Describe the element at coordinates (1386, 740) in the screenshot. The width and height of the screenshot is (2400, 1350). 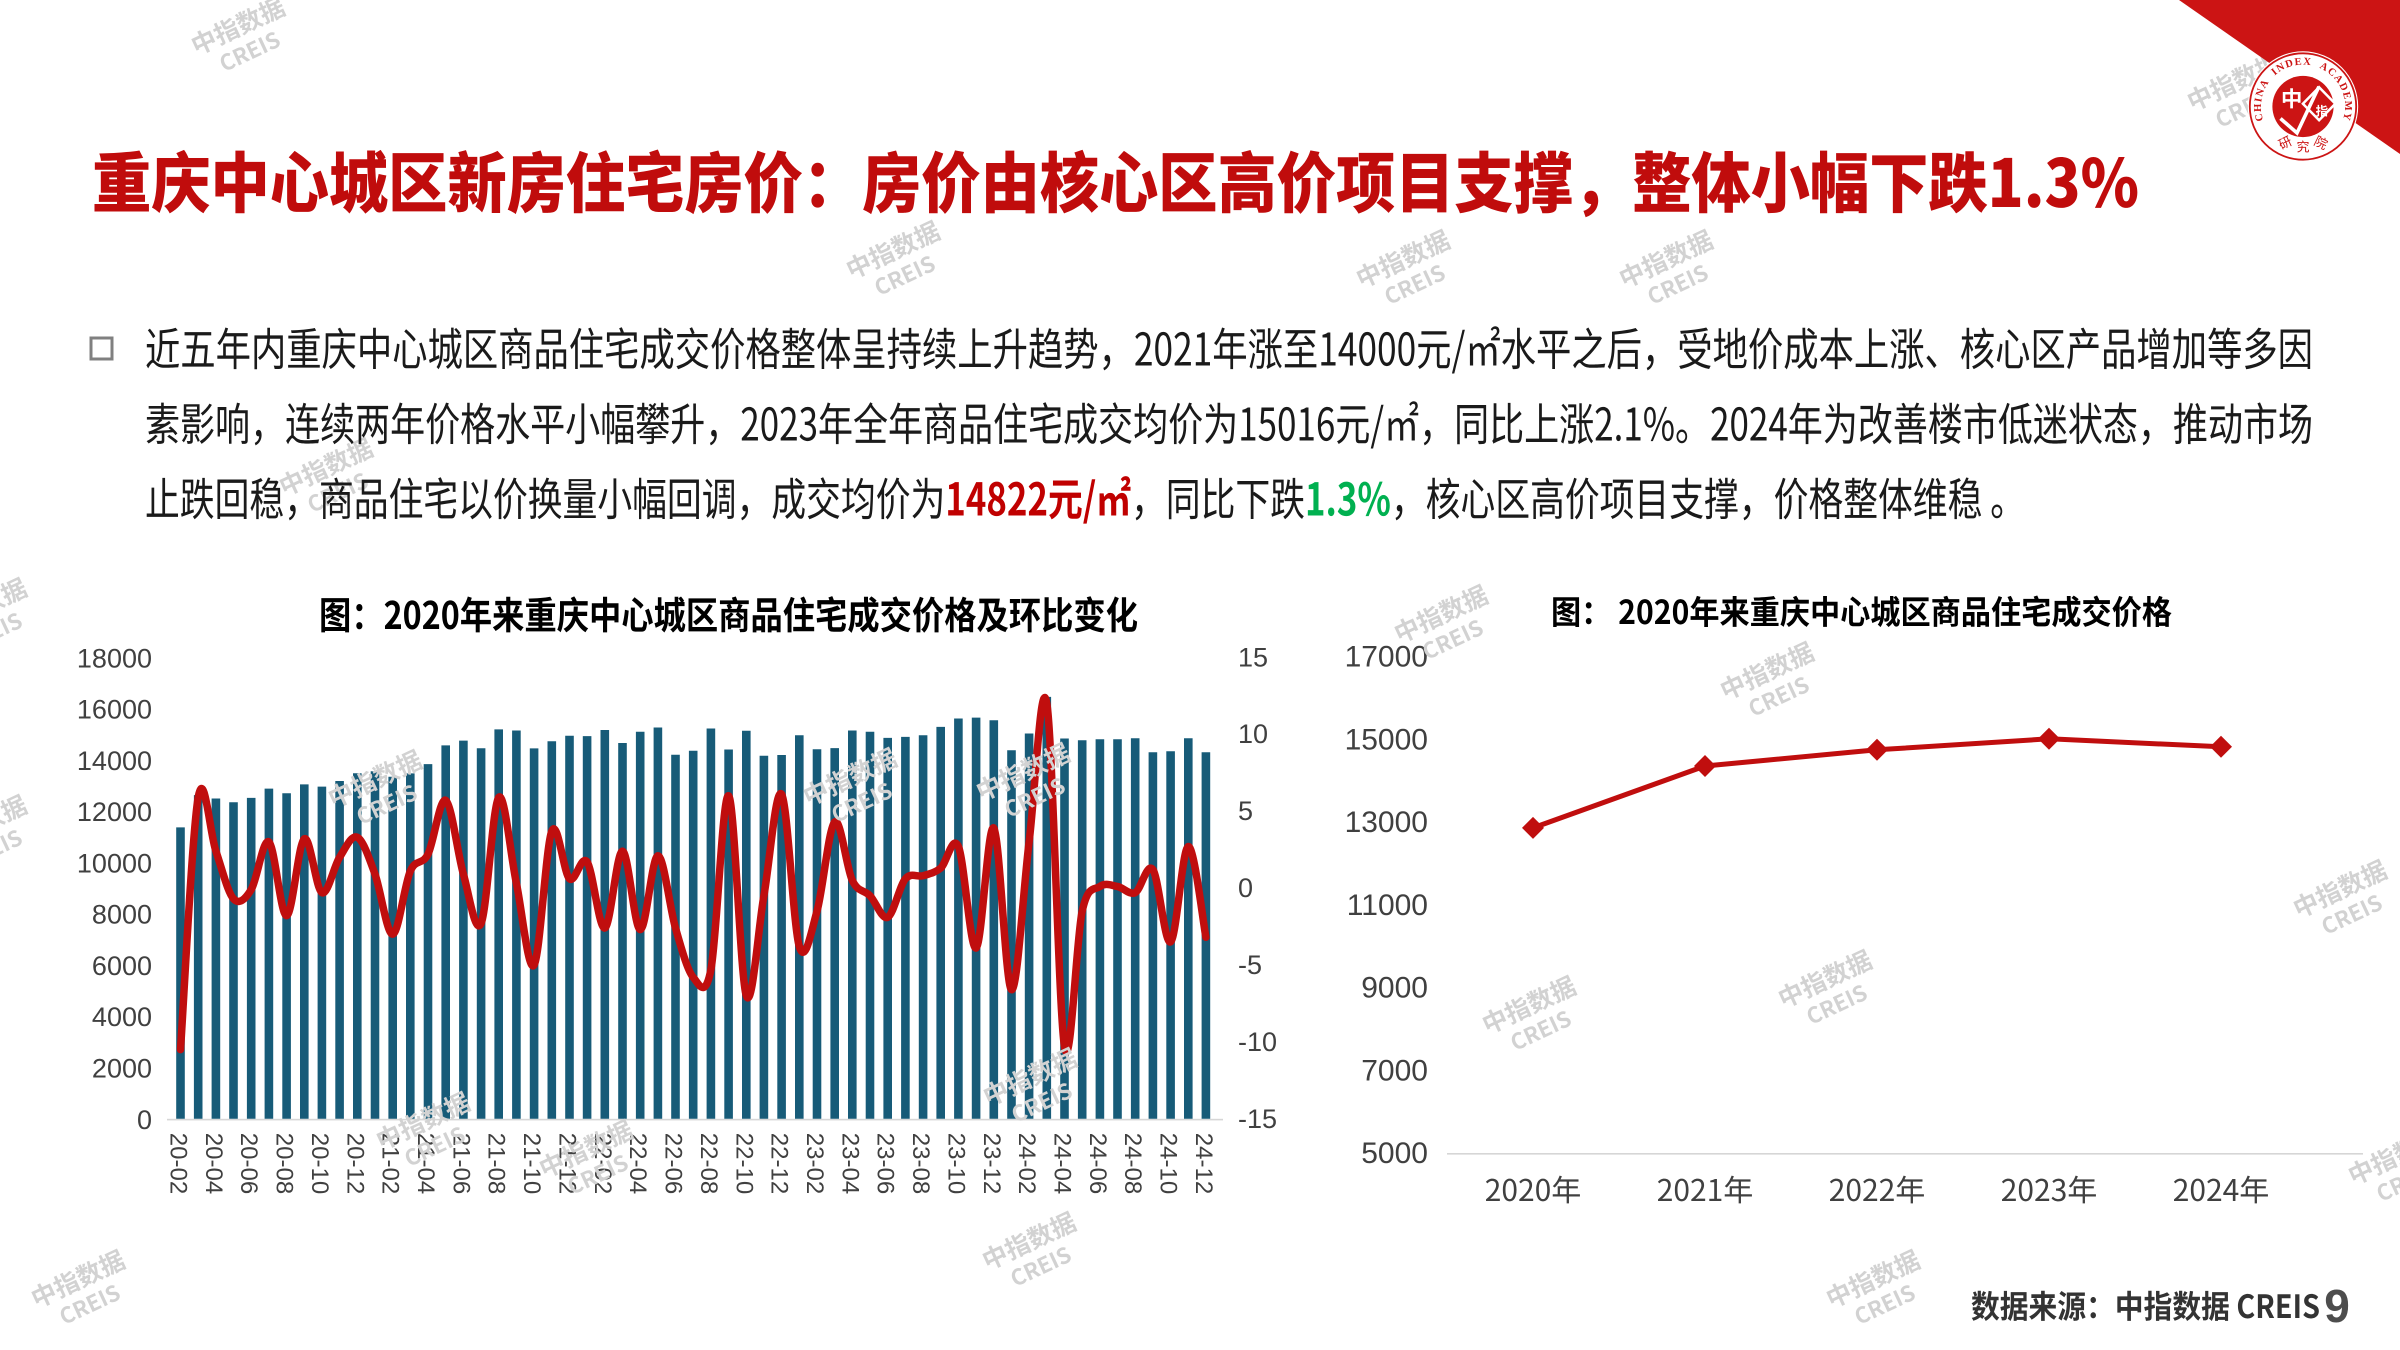
I see `svg-text: 15000` at that location.